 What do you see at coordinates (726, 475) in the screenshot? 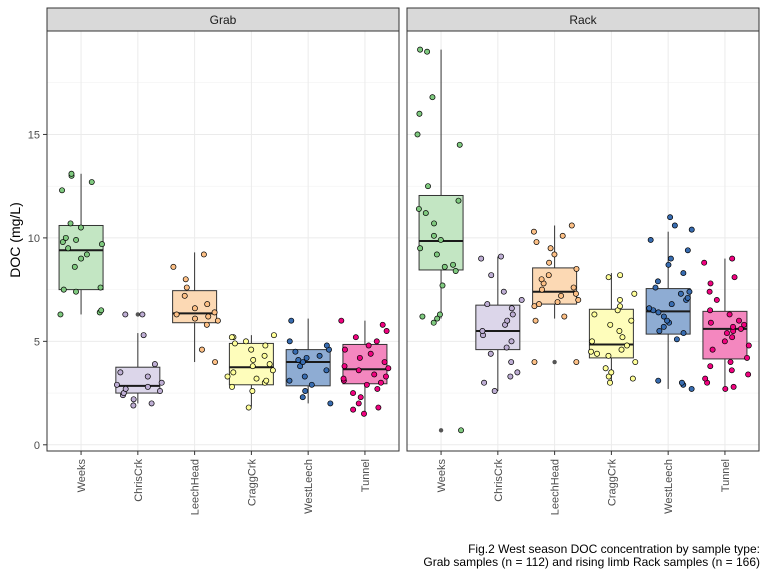
I see `x-tick-label: Tunnel` at bounding box center [726, 475].